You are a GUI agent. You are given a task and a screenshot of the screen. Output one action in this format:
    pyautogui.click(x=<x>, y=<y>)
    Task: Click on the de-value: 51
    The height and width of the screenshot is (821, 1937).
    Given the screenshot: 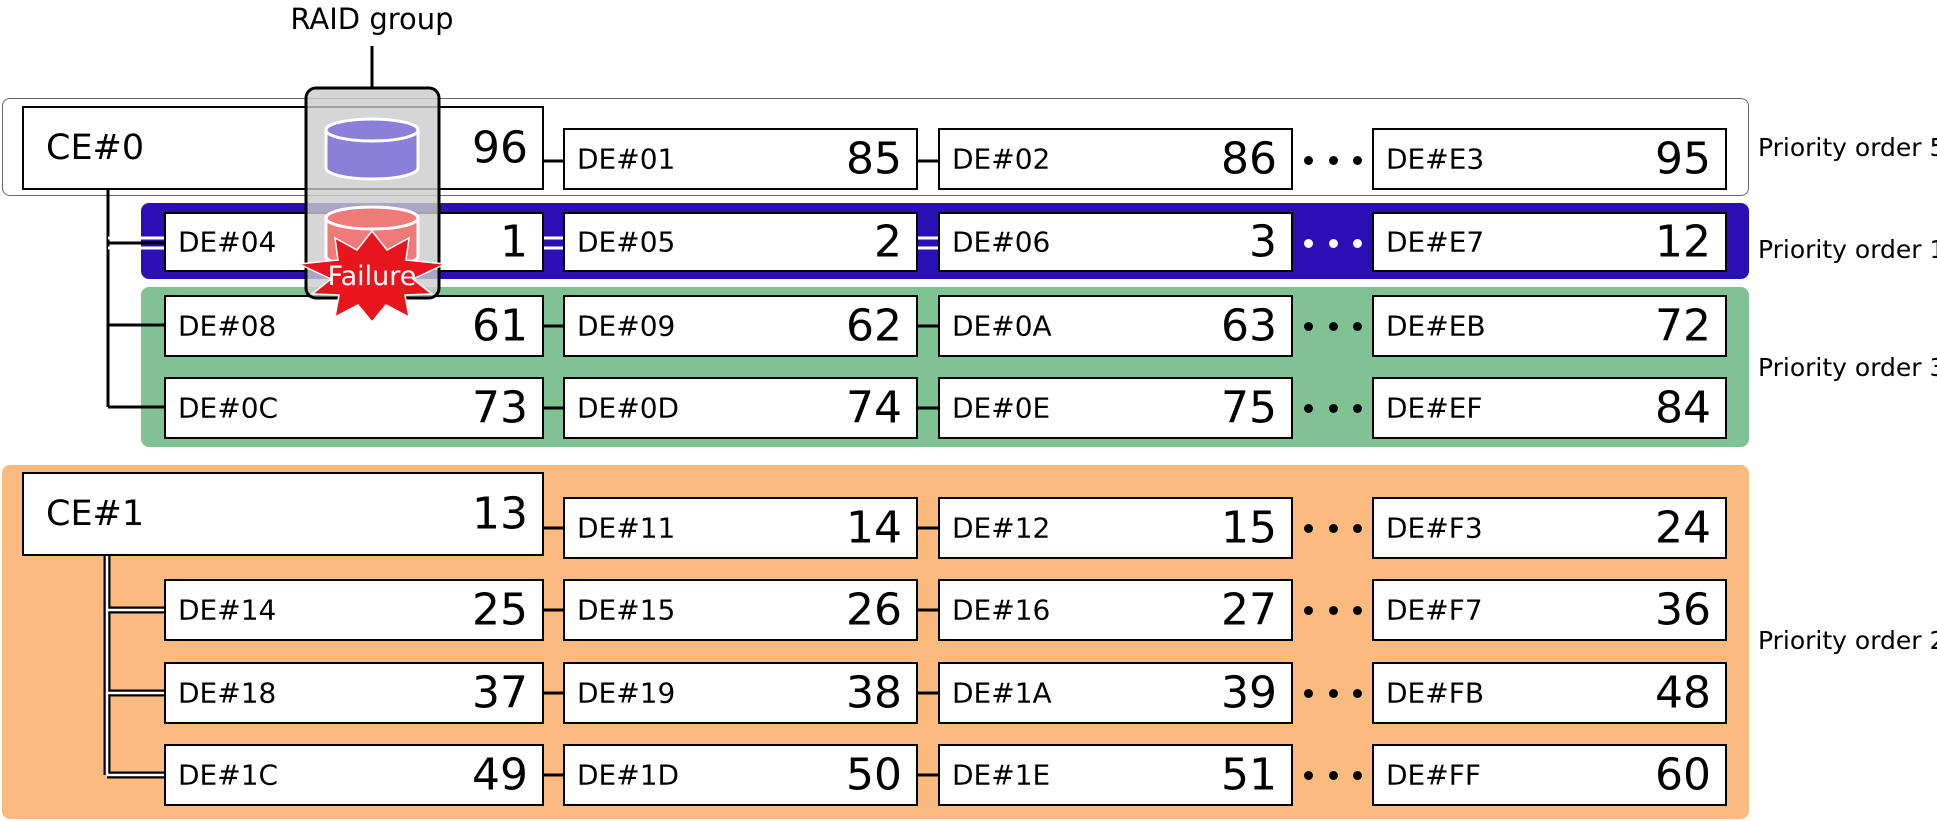 What is the action you would take?
    pyautogui.click(x=1249, y=775)
    